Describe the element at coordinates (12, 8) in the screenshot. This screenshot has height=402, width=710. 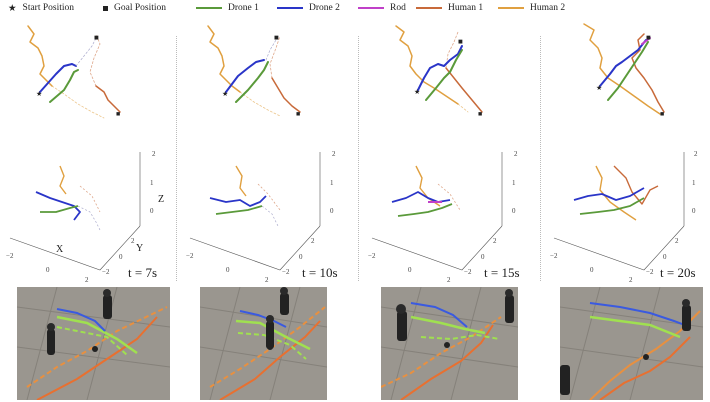
I see `star-icon: ★` at that location.